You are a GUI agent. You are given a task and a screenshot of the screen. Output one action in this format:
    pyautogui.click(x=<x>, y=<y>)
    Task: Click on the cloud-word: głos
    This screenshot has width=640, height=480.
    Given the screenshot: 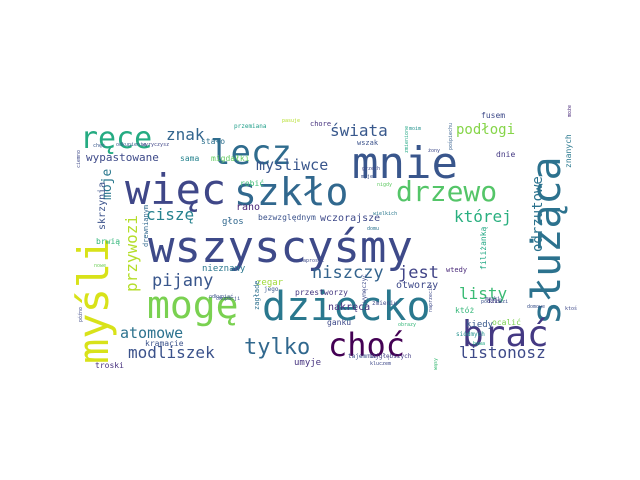 What is the action you would take?
    pyautogui.click(x=233, y=222)
    